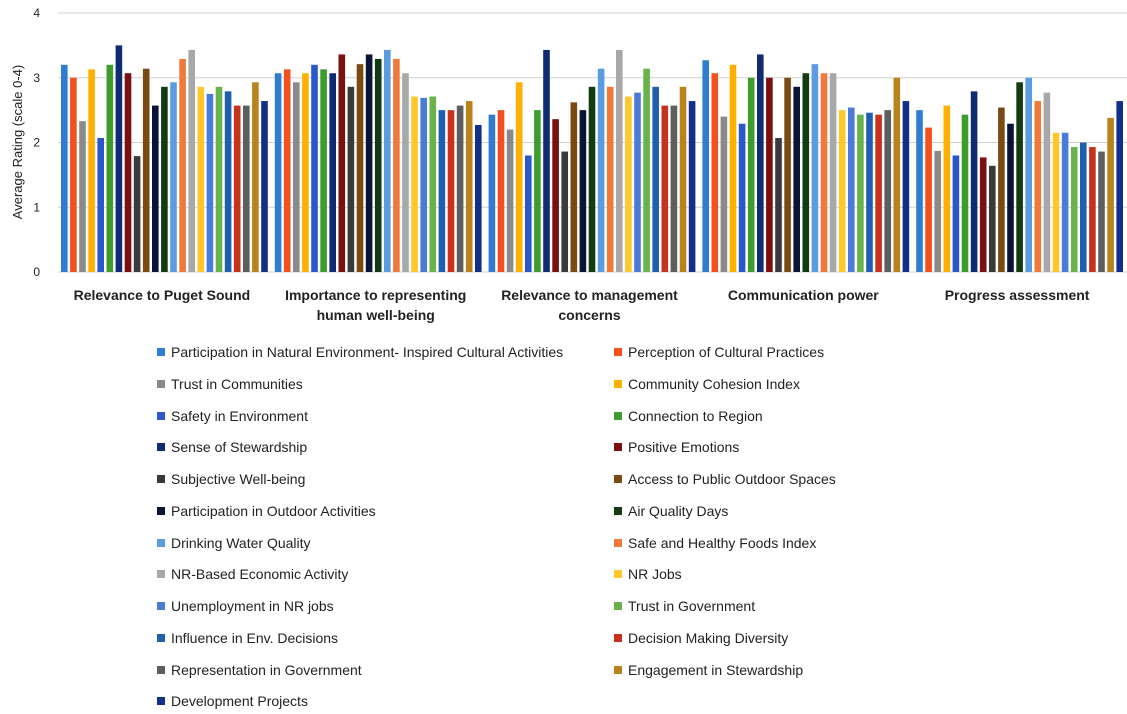 This screenshot has width=1127, height=714. What do you see at coordinates (232, 416) in the screenshot?
I see `legend-item: Safety in Environment` at bounding box center [232, 416].